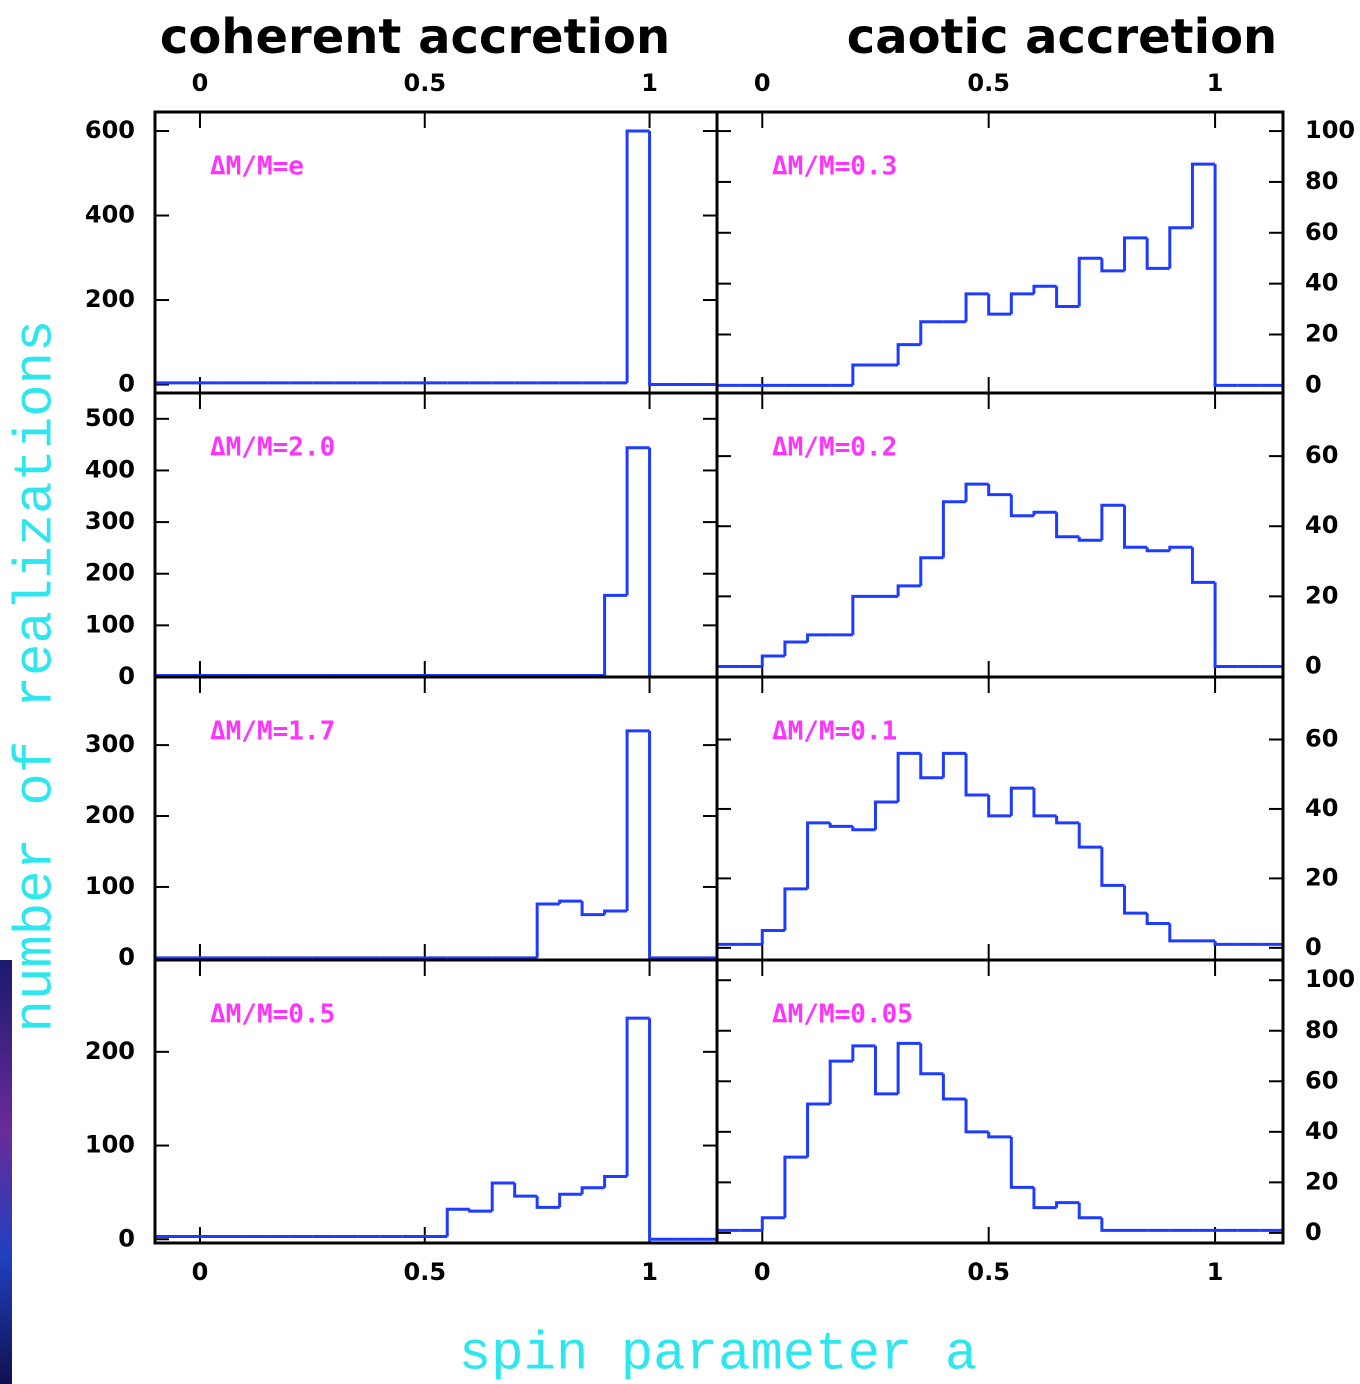 The height and width of the screenshot is (1384, 1360). Describe the element at coordinates (402, 540) in the screenshot. I see `panel: 0 100 200 300 400 500 ΔM/M=2.0` at that location.